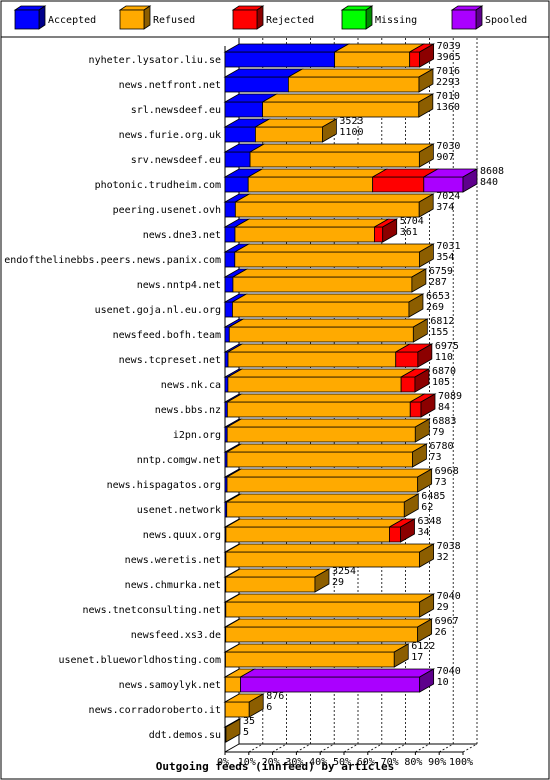  I want to click on row-accepted-label: 62, so click(427, 507).